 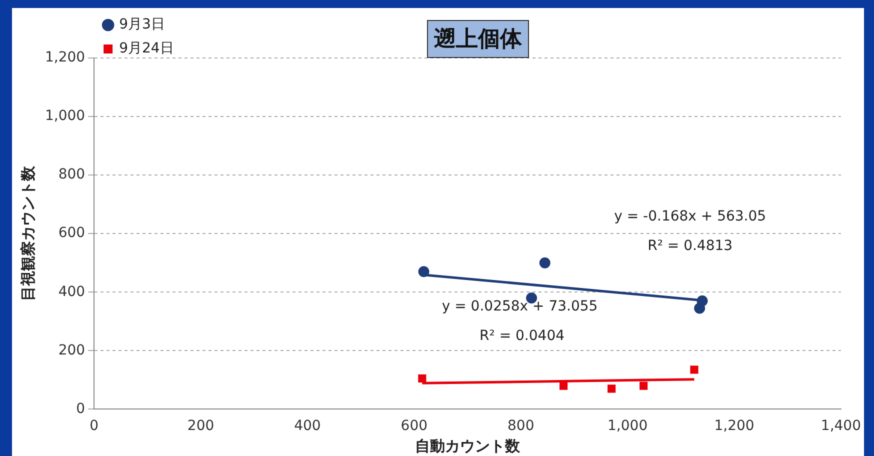 What do you see at coordinates (72, 350) in the screenshot?
I see `y-tick-label: 200` at bounding box center [72, 350].